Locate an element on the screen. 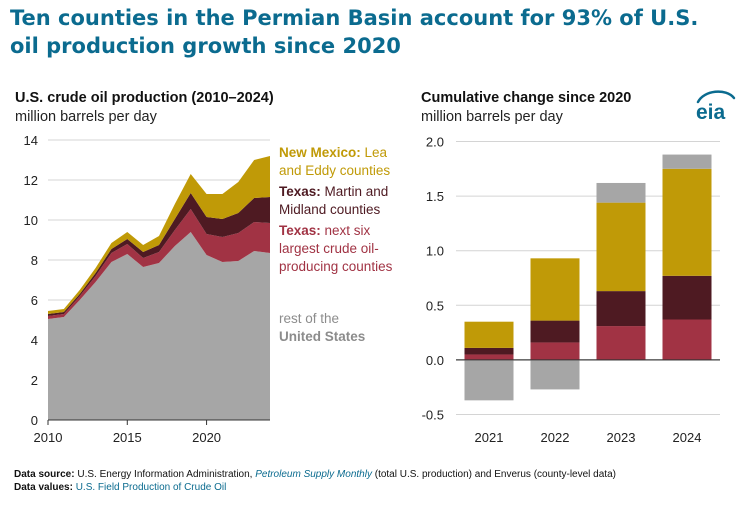 The height and width of the screenshot is (507, 739). bar-texas_six-2021 is located at coordinates (489, 357).